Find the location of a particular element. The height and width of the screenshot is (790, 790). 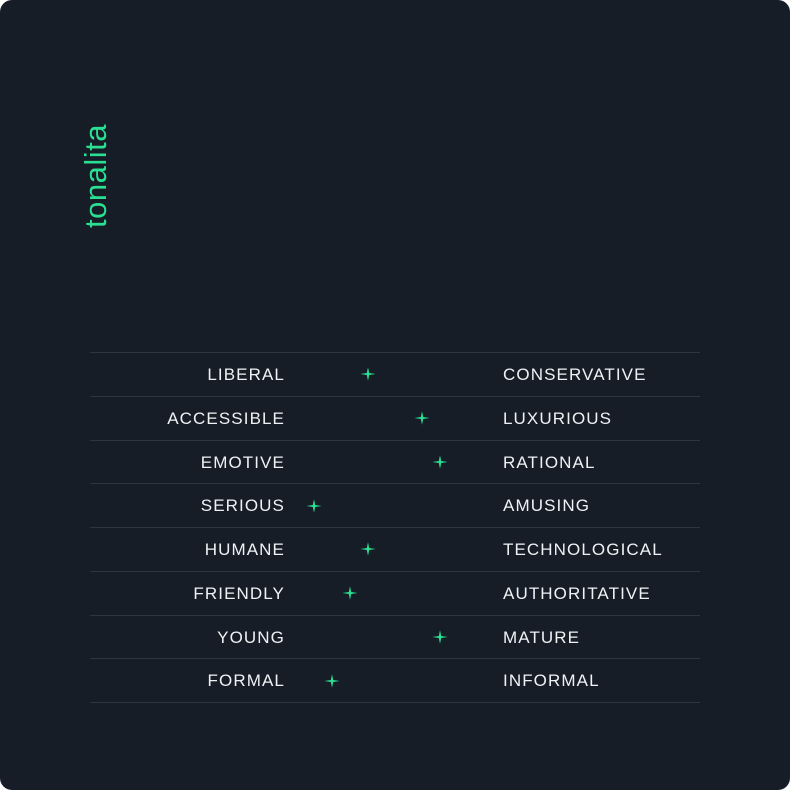

tone-left-label: FORMAL is located at coordinates (246, 681).